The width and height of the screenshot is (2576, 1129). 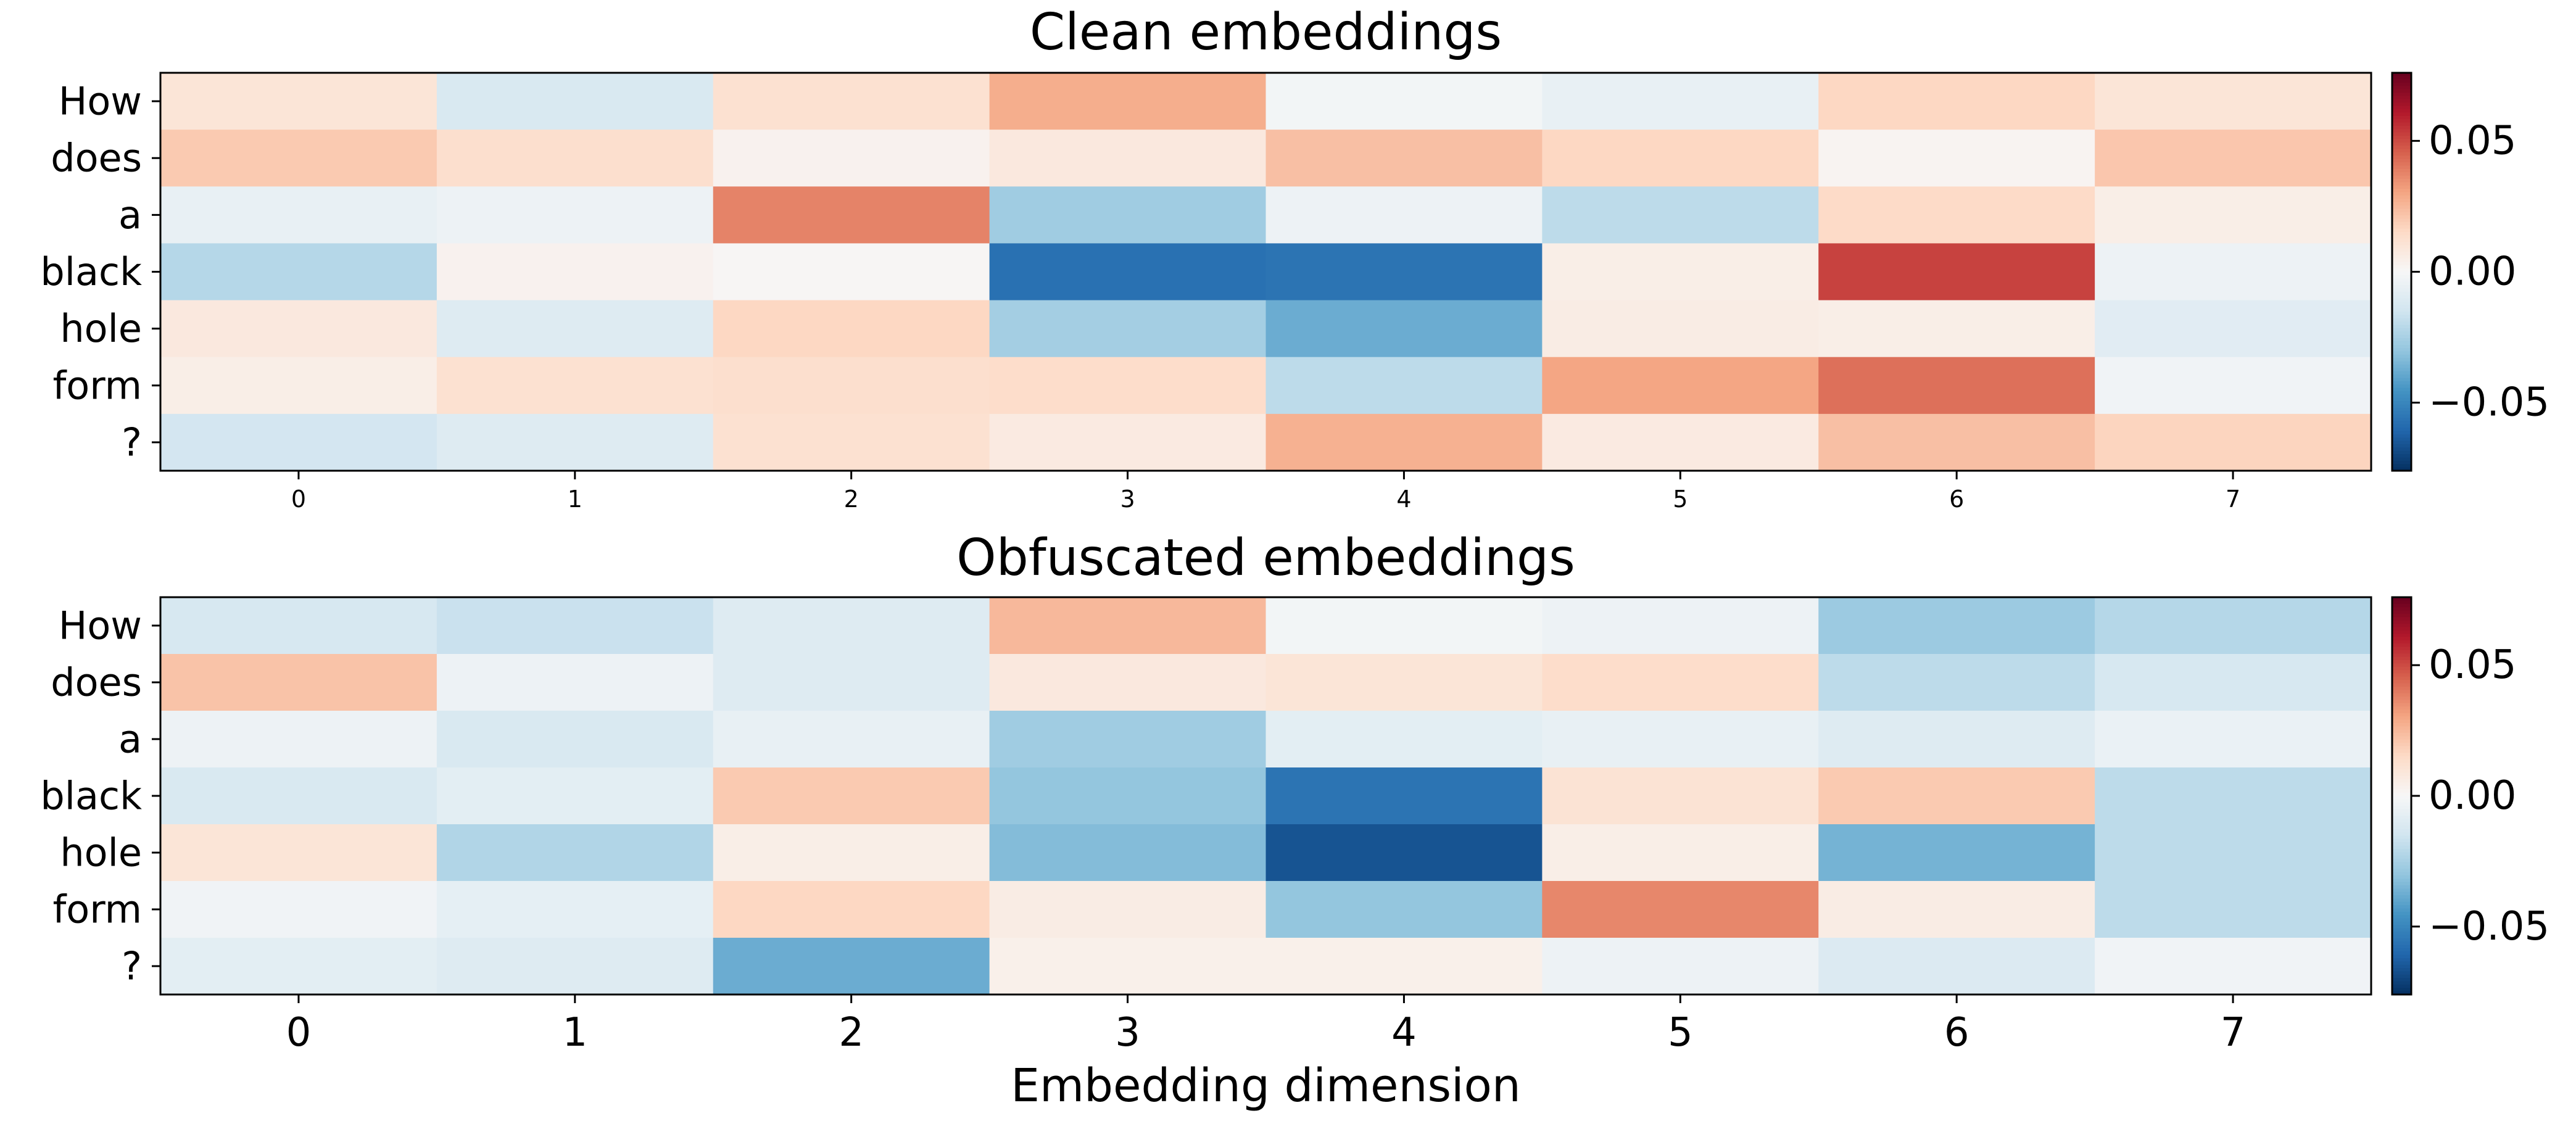 What do you see at coordinates (97, 909) in the screenshot?
I see `y-tick-label: form` at bounding box center [97, 909].